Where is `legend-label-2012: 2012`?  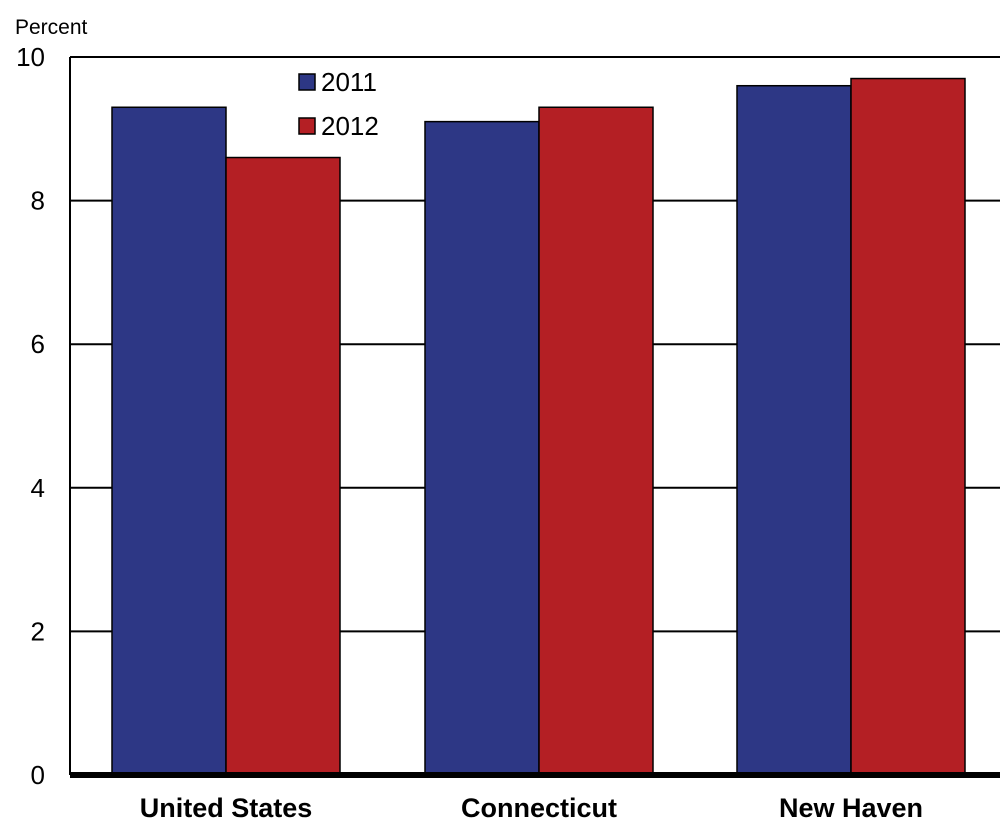
legend-label-2012: 2012 is located at coordinates (350, 126).